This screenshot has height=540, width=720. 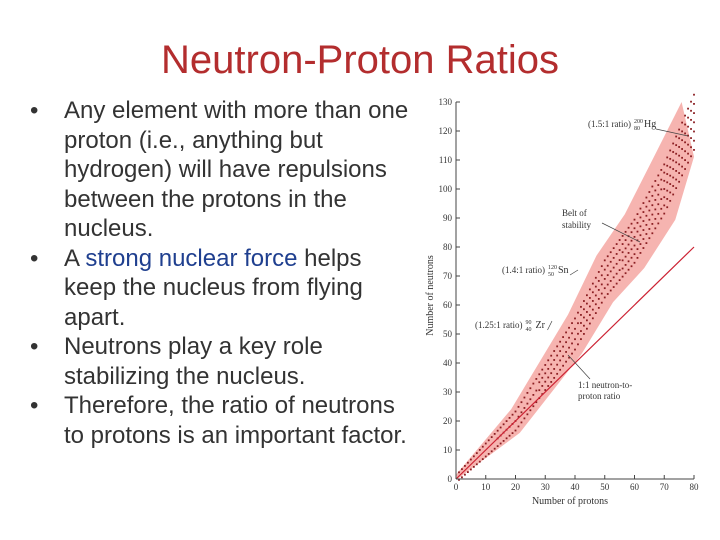 I want to click on y-tick-label: 10, so click(x=448, y=450).